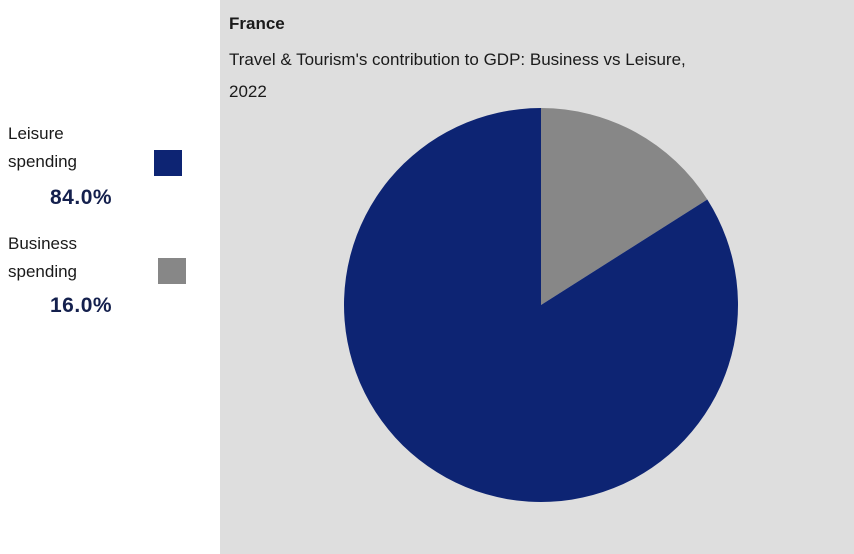 Image resolution: width=854 pixels, height=554 pixels. What do you see at coordinates (81, 305) in the screenshot?
I see `legend-value-business: 16.0%` at bounding box center [81, 305].